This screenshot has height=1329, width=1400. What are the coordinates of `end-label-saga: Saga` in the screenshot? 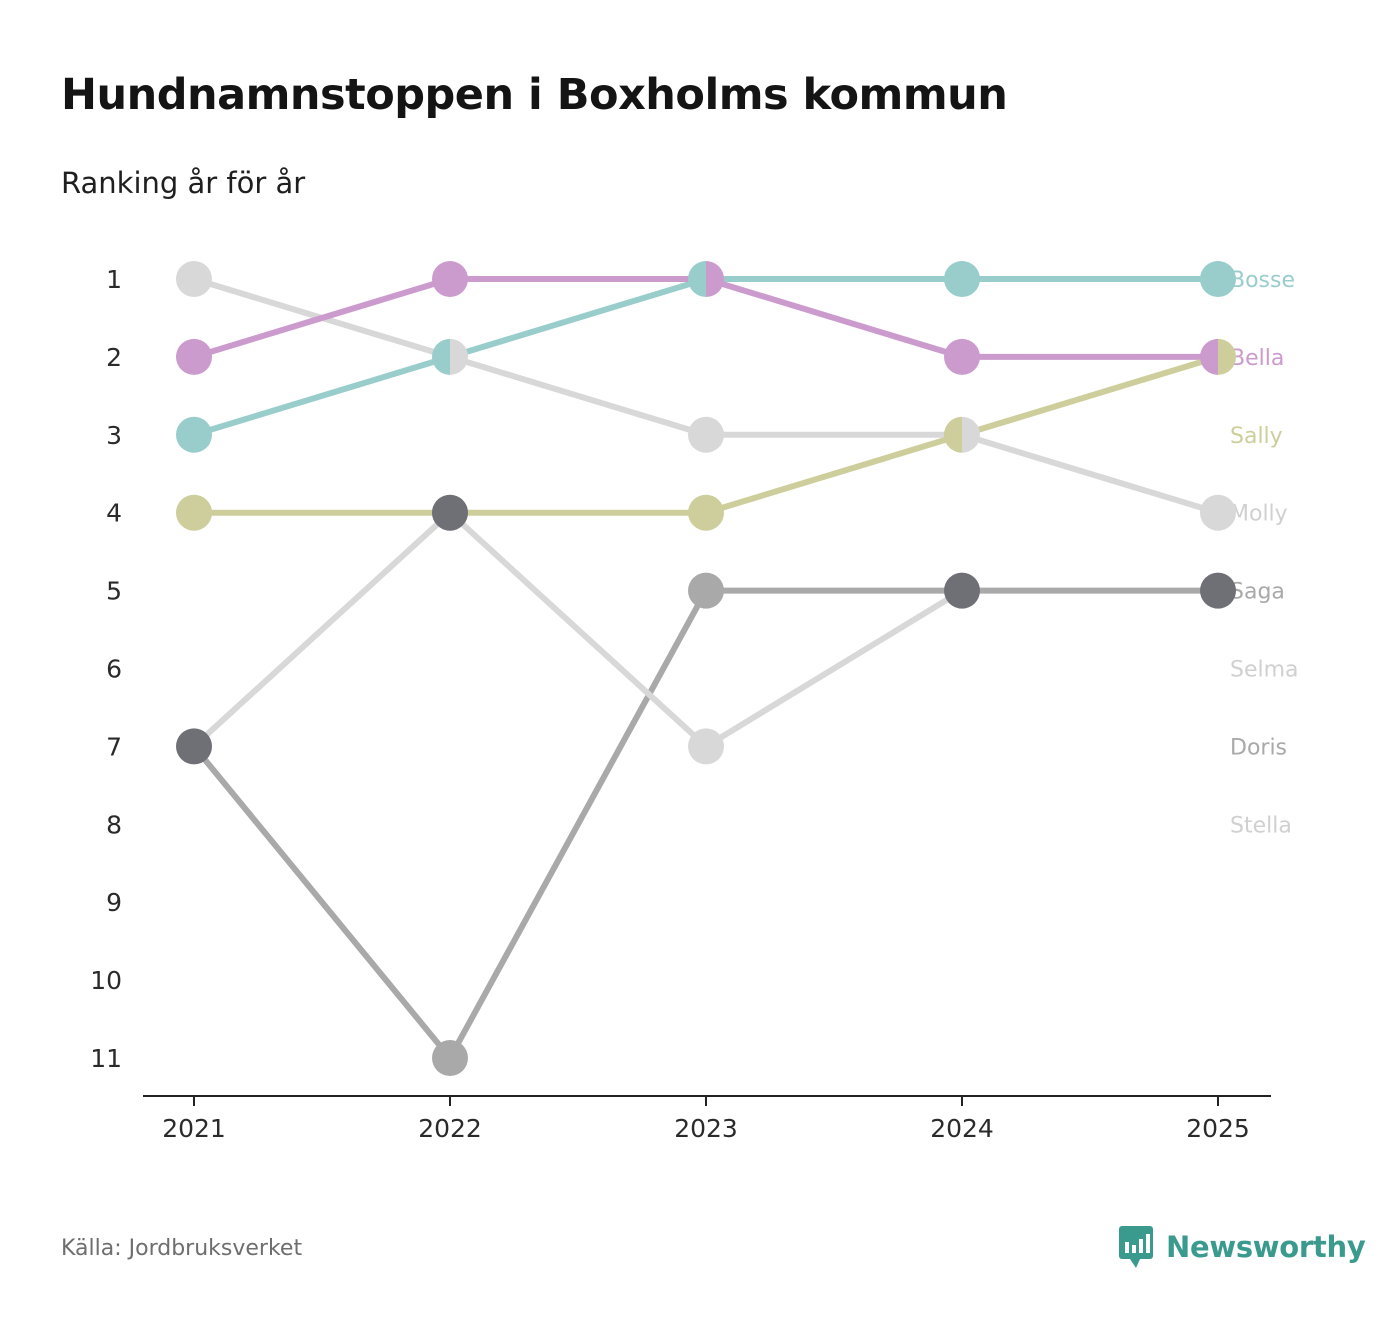 It's located at (1257, 592).